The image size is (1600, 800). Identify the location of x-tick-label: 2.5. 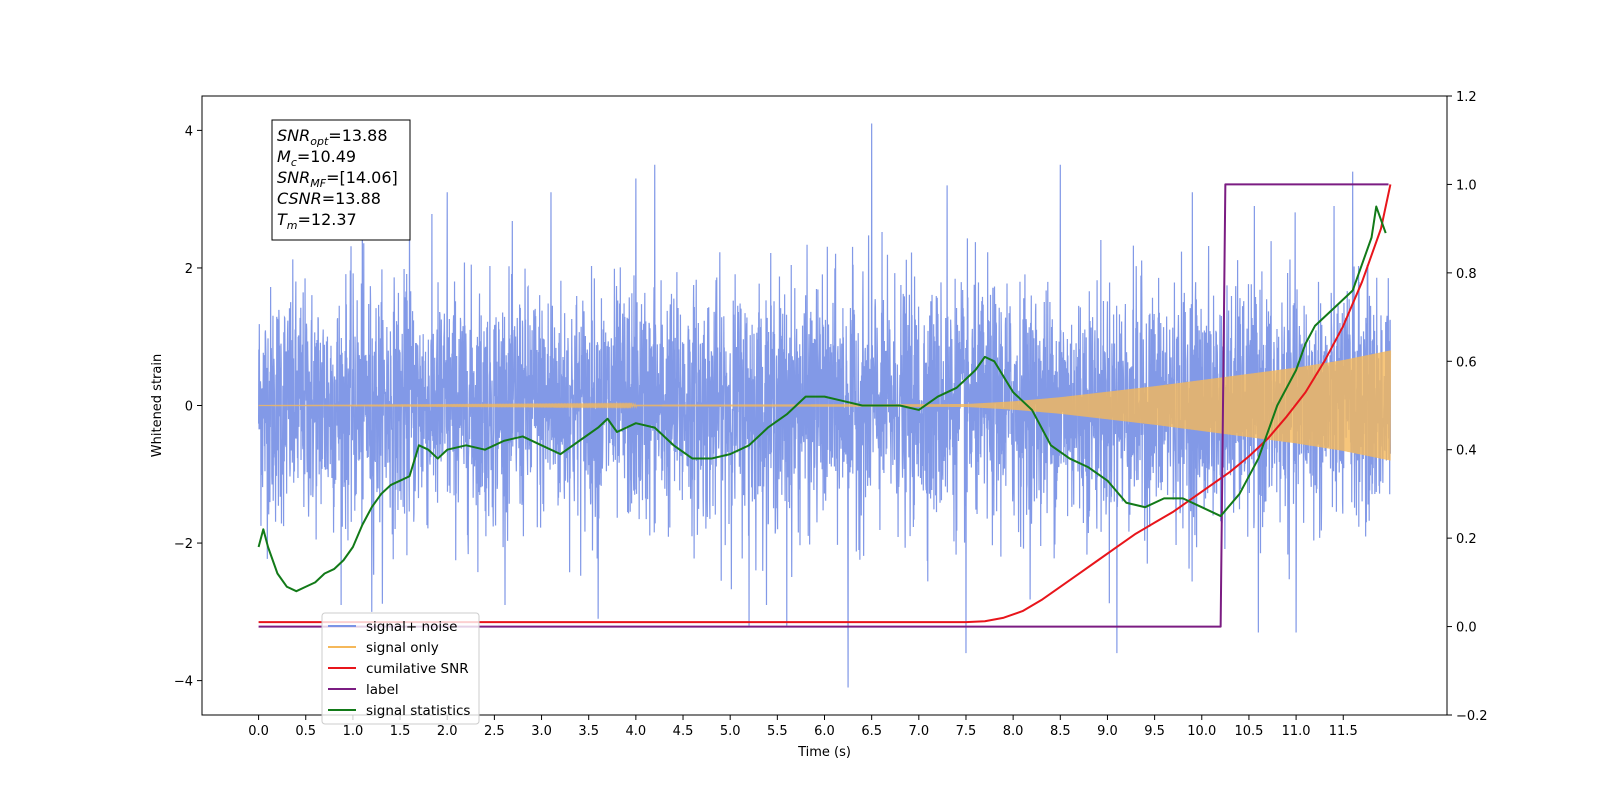
(494, 731).